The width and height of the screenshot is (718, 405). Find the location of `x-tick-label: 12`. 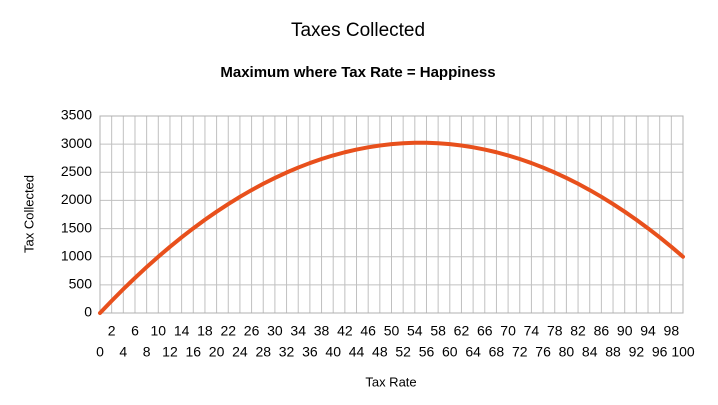

x-tick-label: 12 is located at coordinates (170, 352).